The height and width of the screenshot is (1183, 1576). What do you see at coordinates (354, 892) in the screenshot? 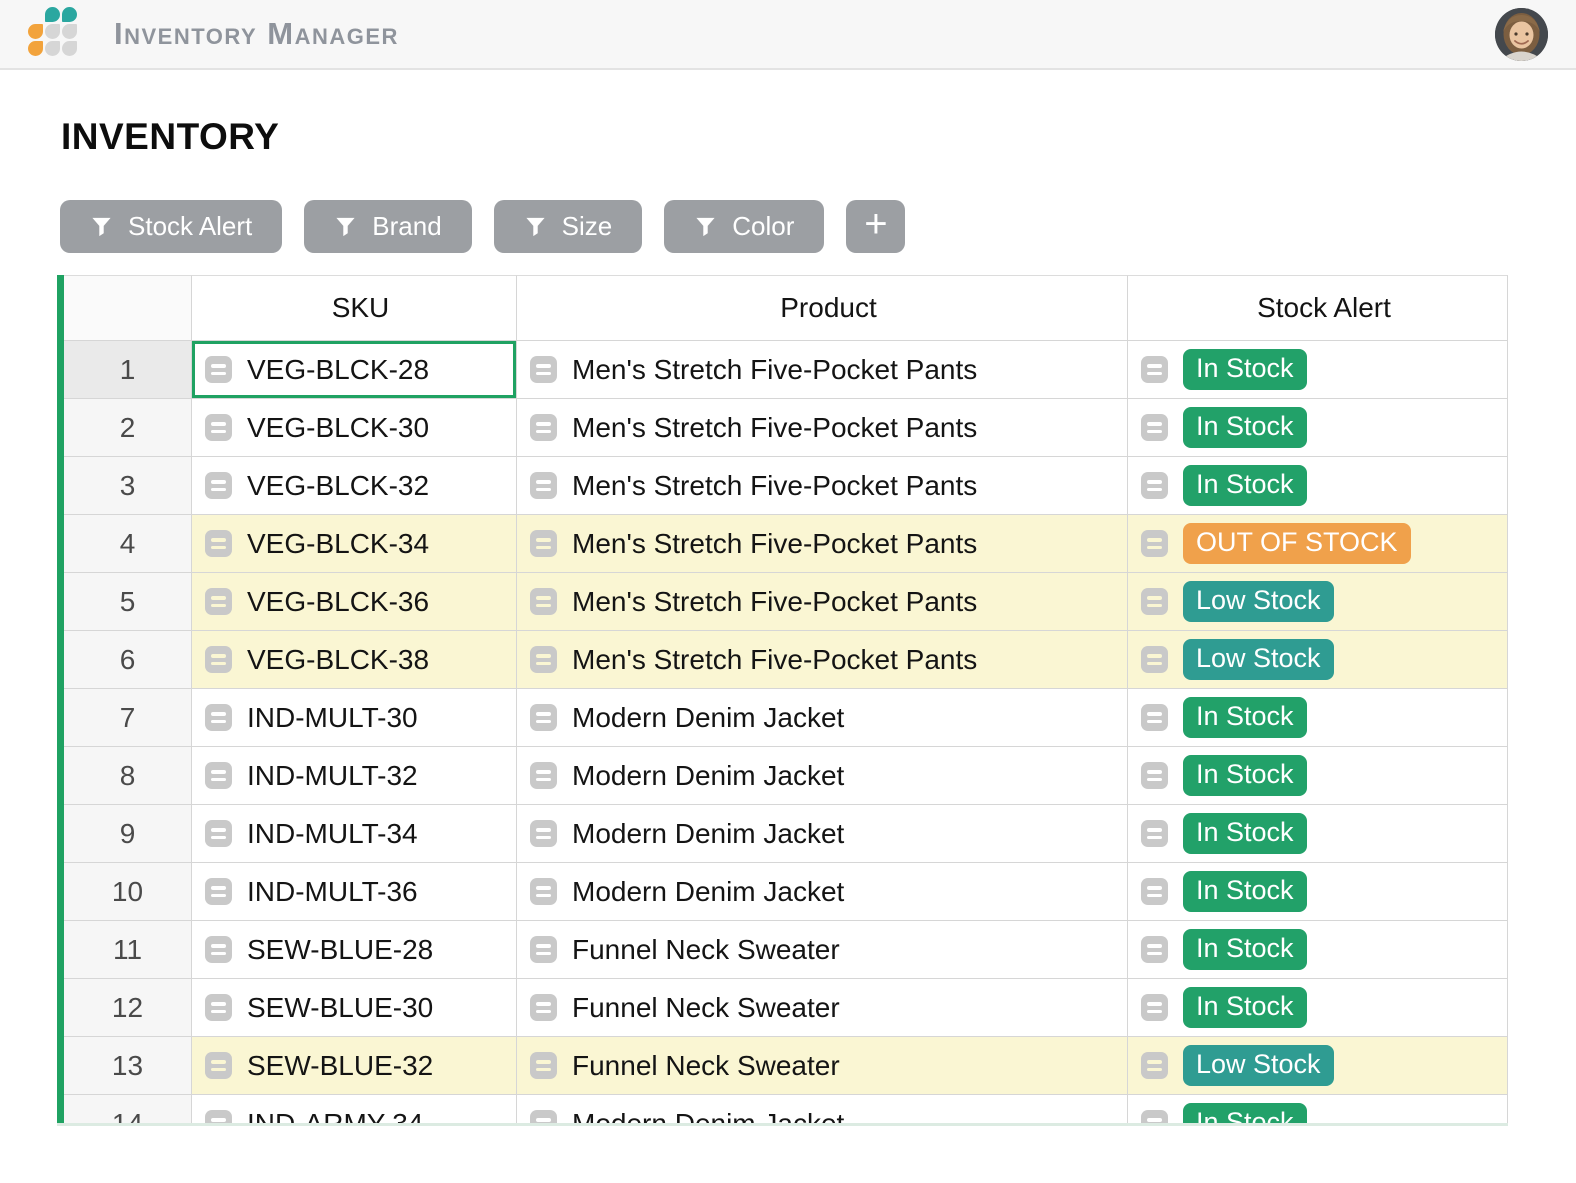
I see `sku-cell: IND-MULT-36` at bounding box center [354, 892].